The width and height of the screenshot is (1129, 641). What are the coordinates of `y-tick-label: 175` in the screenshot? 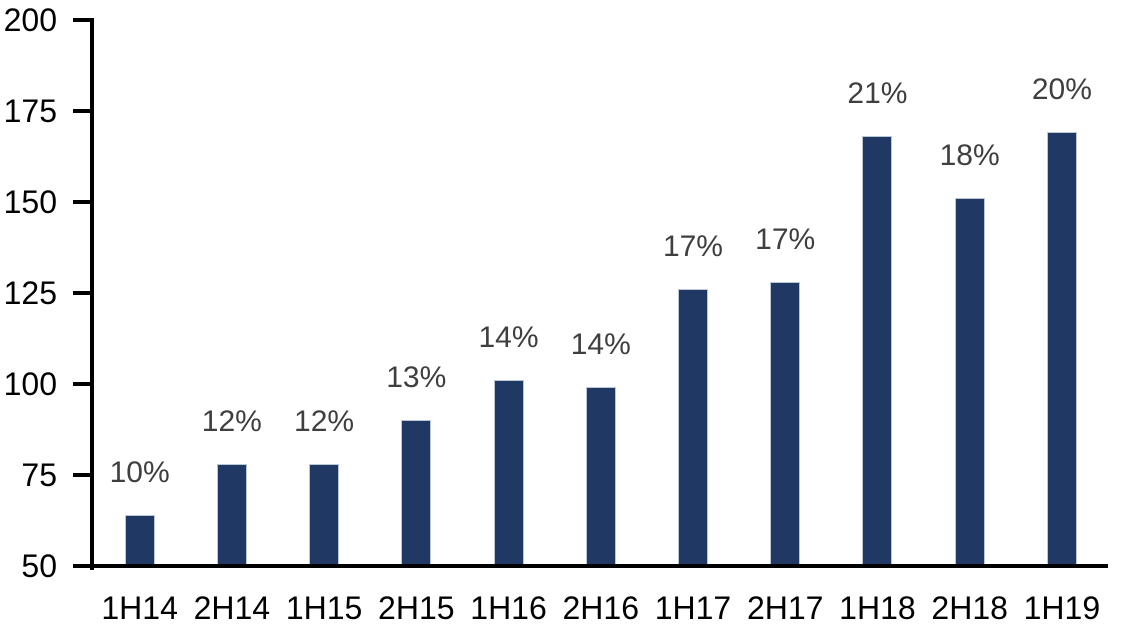 It's located at (30, 110).